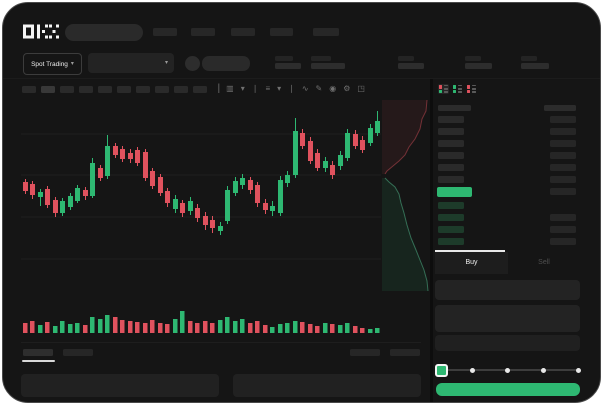  I want to click on icon-bottom-block, so click(454, 91).